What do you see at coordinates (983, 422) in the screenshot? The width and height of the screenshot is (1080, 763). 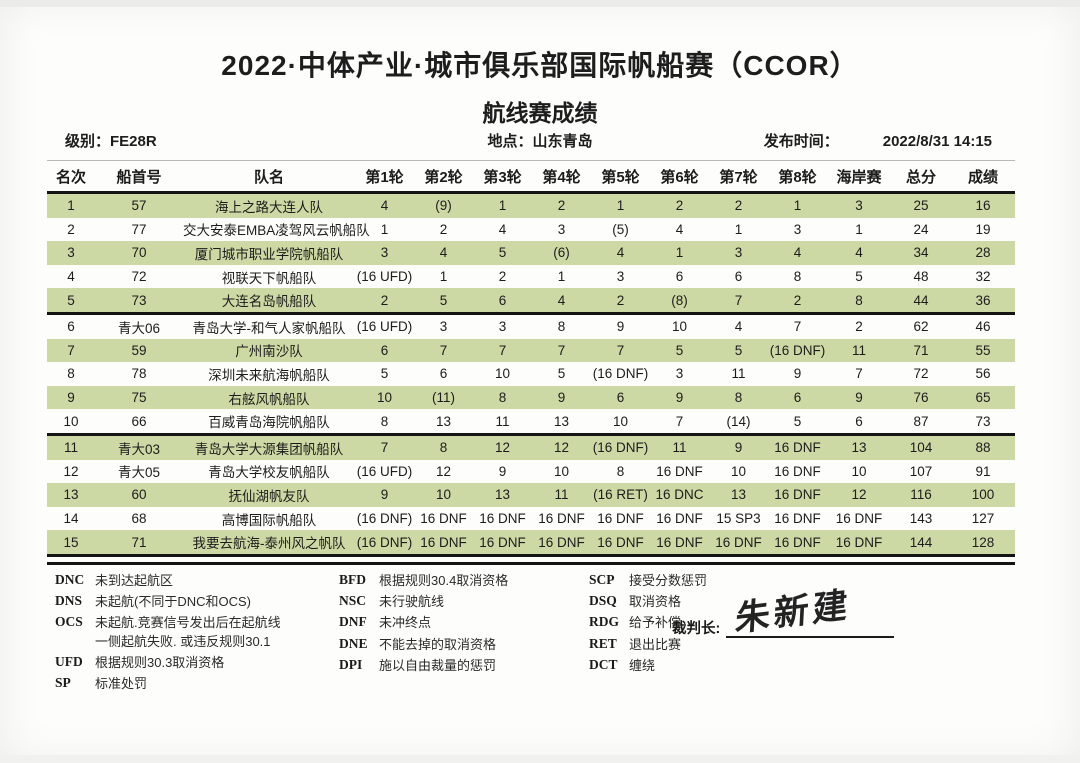 I see `score-cell: 73` at bounding box center [983, 422].